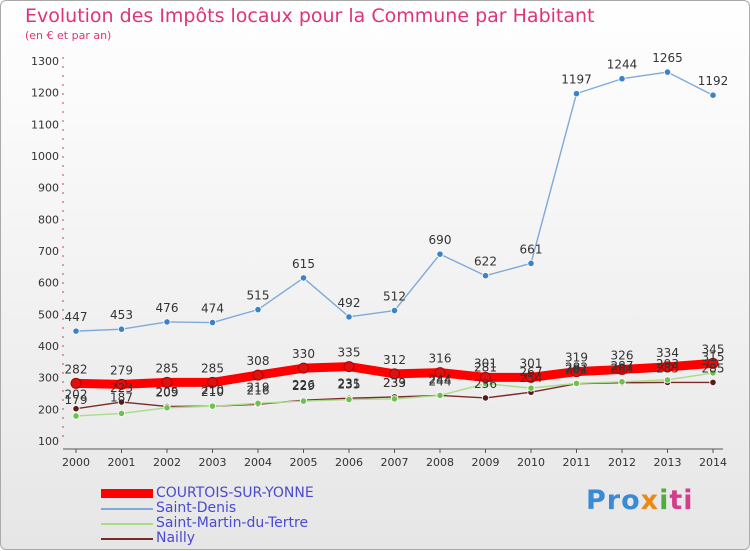  I want to click on x-tick-label: 2013, so click(668, 462).